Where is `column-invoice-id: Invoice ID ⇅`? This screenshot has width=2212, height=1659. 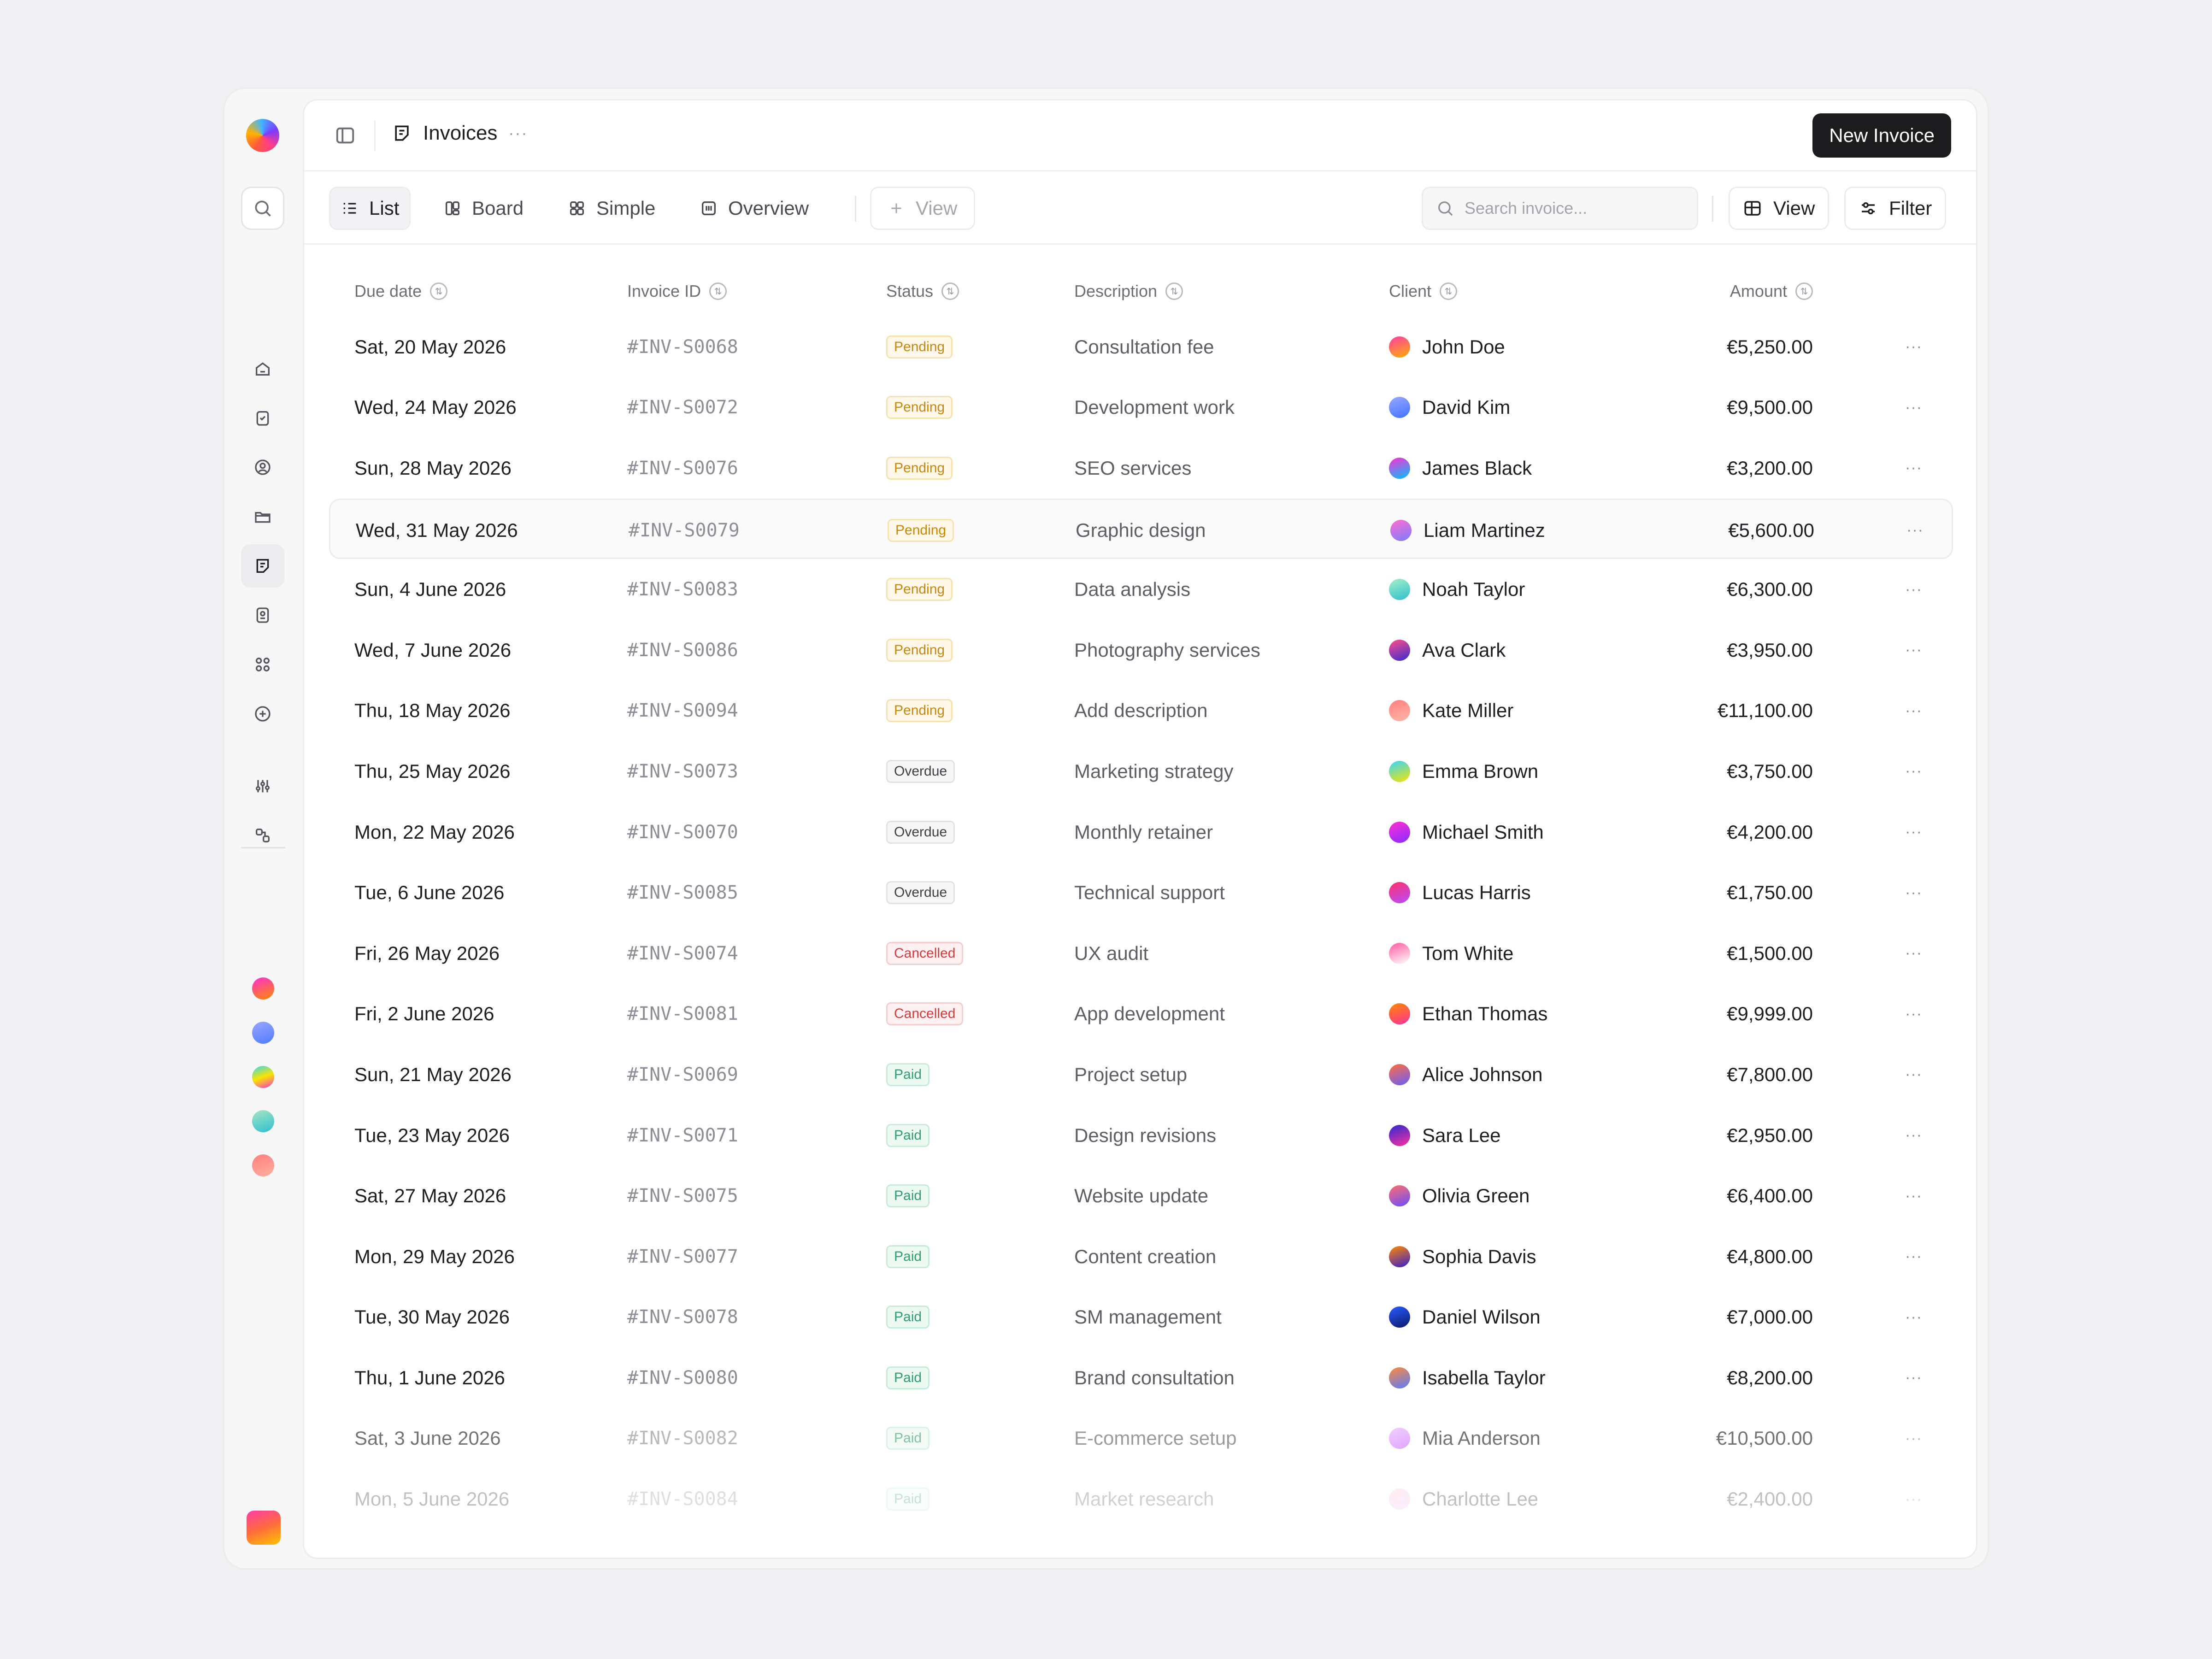 column-invoice-id: Invoice ID ⇅ is located at coordinates (677, 291).